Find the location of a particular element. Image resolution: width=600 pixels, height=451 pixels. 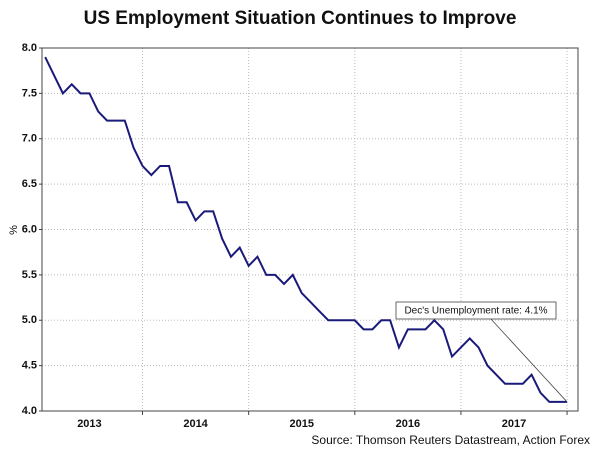

y-tick-label: 5.0 is located at coordinates (29, 320).